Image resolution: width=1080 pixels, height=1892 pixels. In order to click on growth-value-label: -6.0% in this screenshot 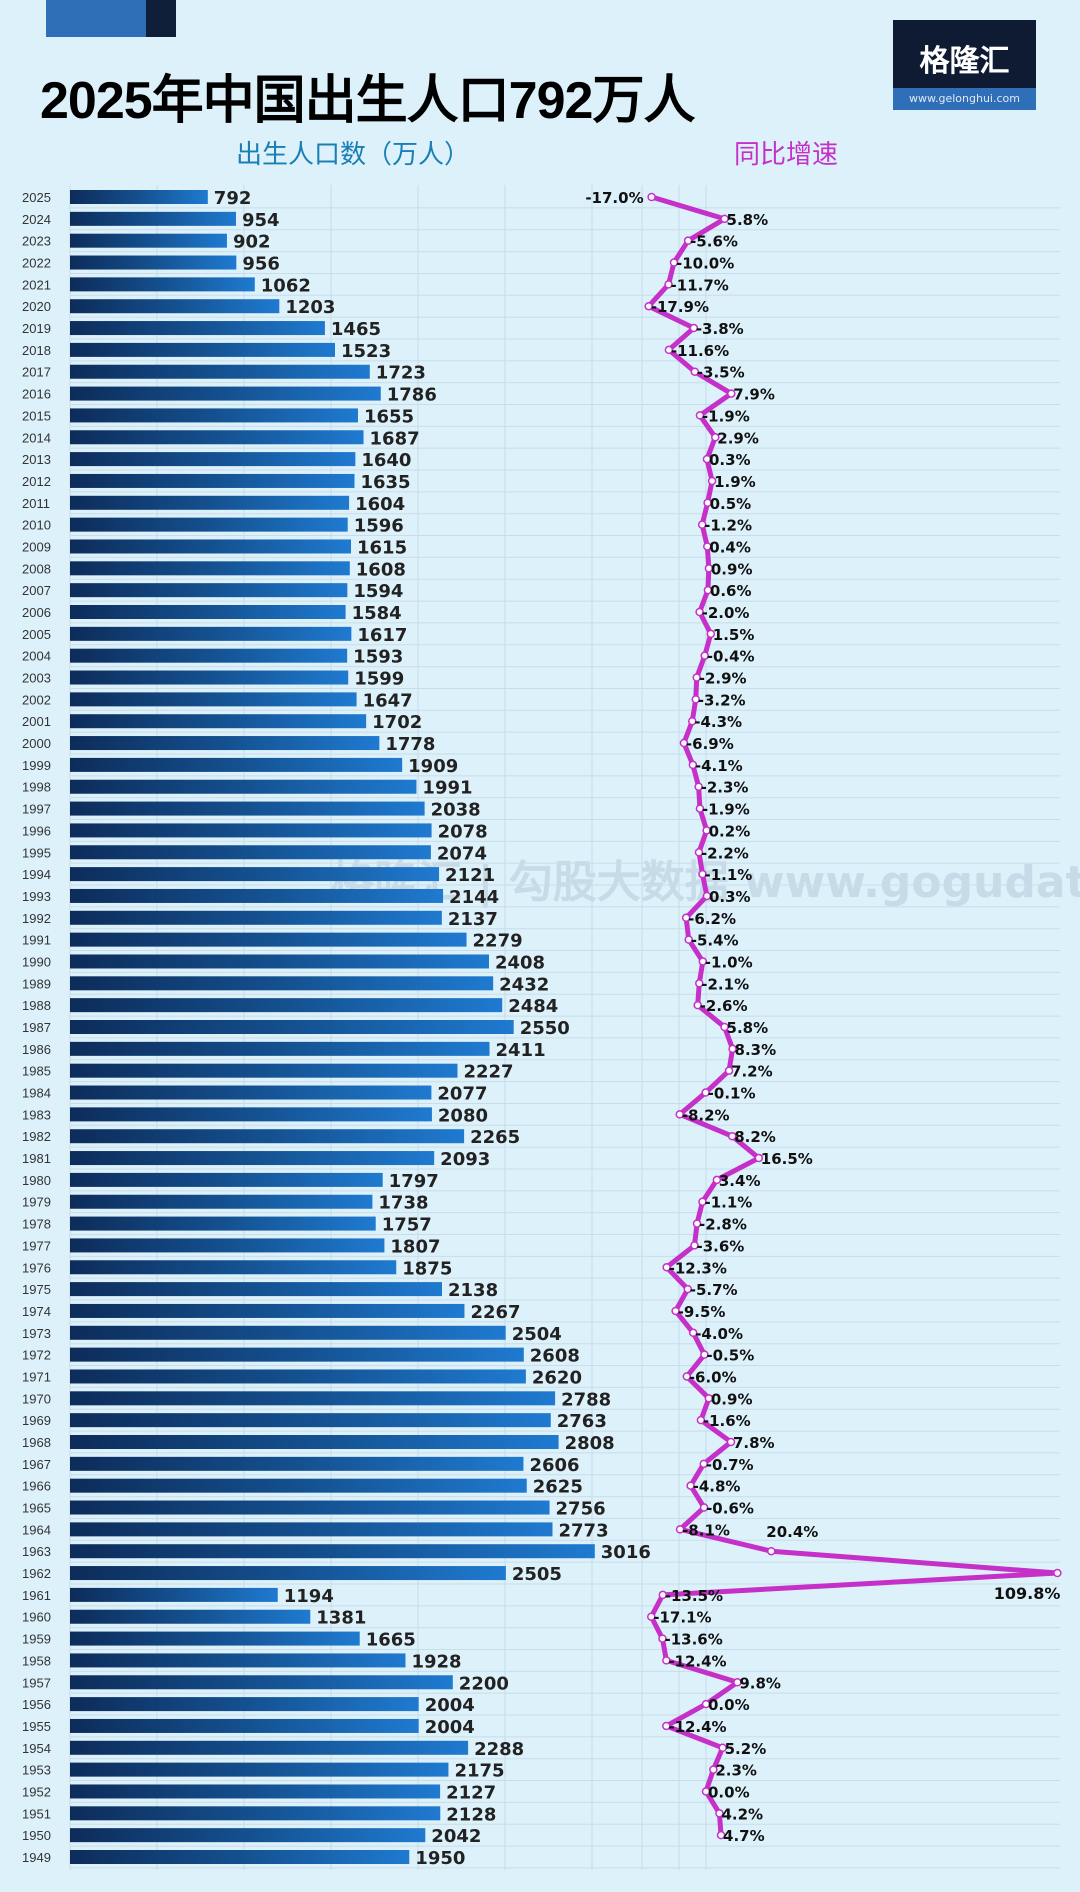, I will do `click(713, 1377)`.